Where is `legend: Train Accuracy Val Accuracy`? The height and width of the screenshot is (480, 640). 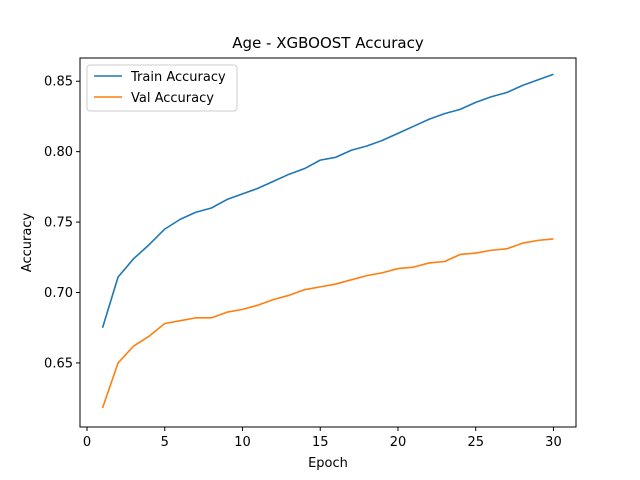 legend: Train Accuracy Val Accuracy is located at coordinates (162, 88).